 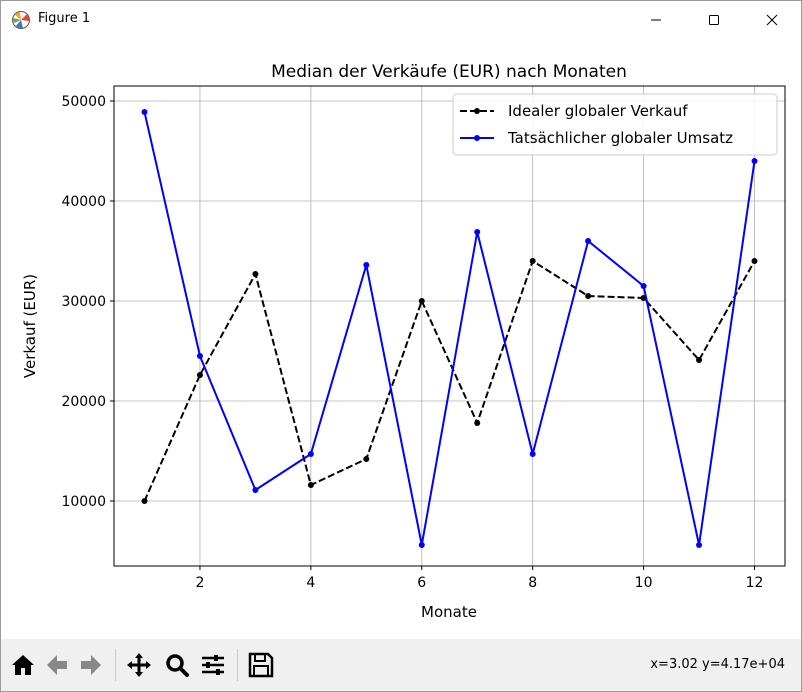 I want to click on close-button, so click(x=772, y=20).